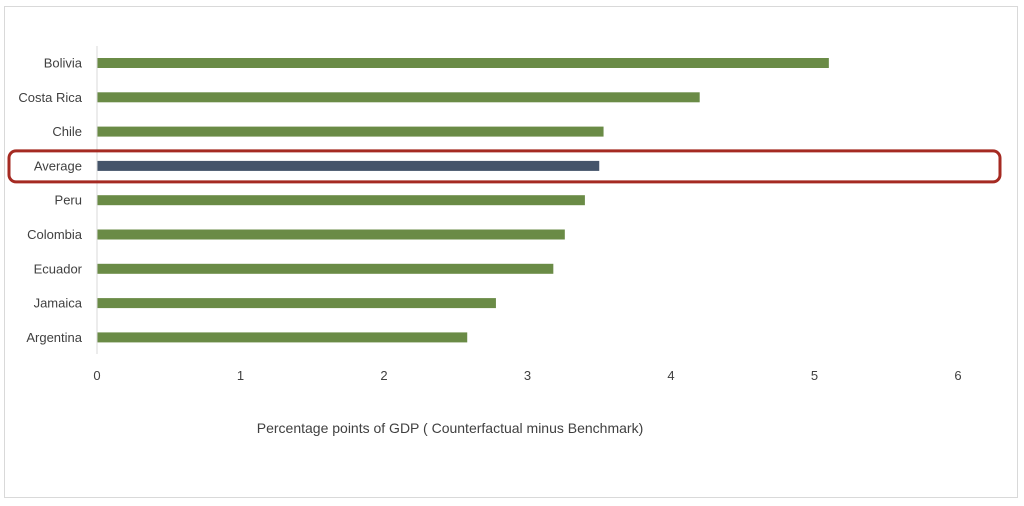 The height and width of the screenshot is (506, 1024). Describe the element at coordinates (58, 303) in the screenshot. I see `category-label: Jamaica` at that location.